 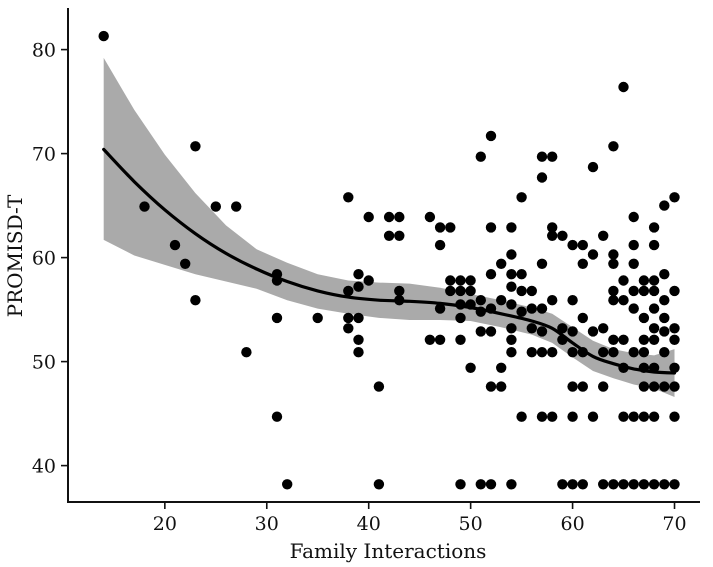 What do you see at coordinates (44, 51) in the screenshot?
I see `y-tick-label: 80` at bounding box center [44, 51].